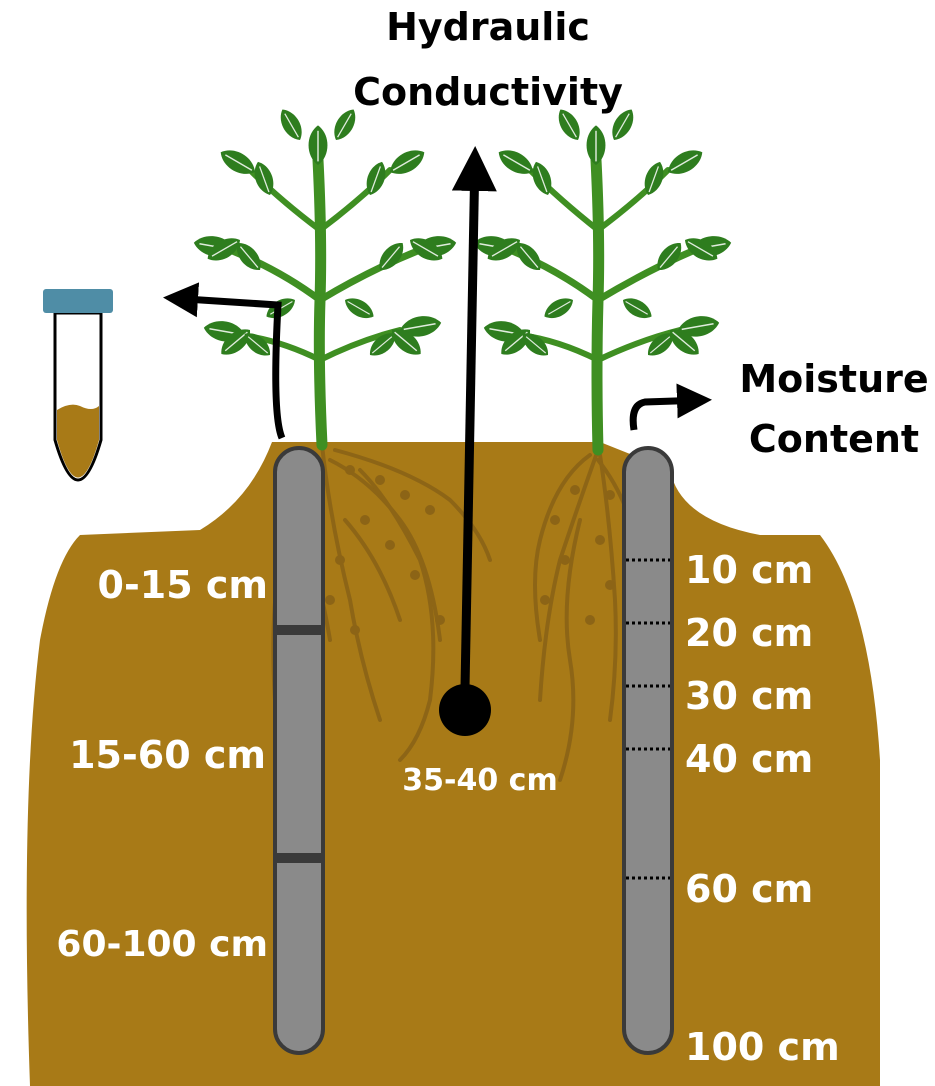 Image resolution: width=935 pixels, height=1086 pixels. Describe the element at coordinates (602, 280) in the screenshot. I see `plant-right` at that location.